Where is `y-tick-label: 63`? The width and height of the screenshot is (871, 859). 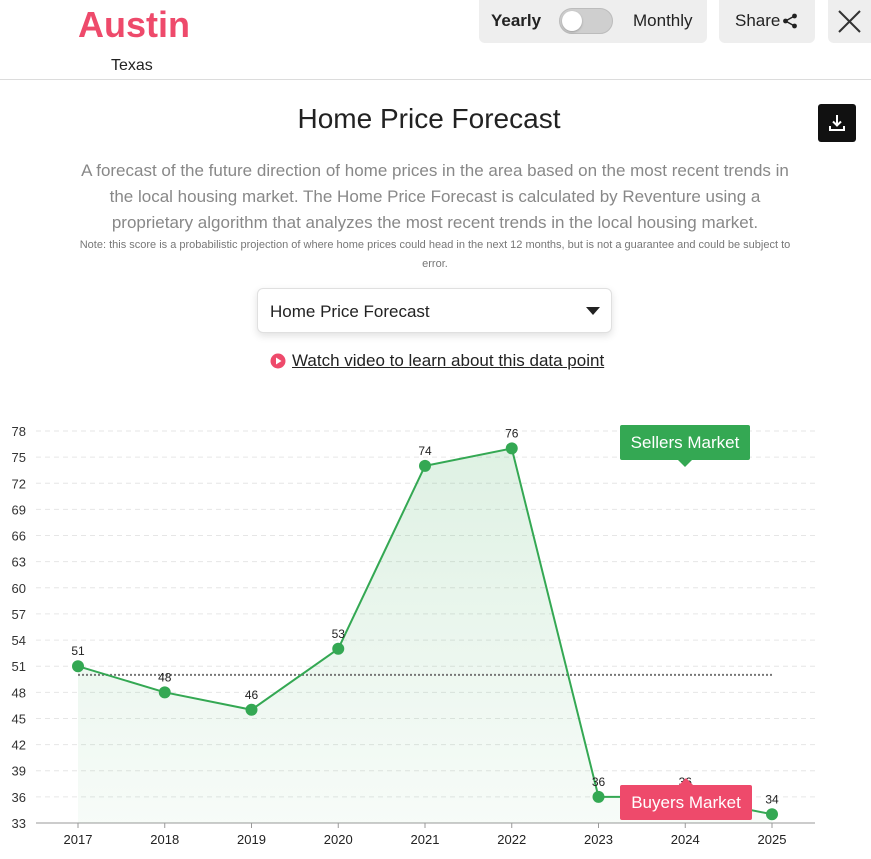
y-tick-label: 63 is located at coordinates (19, 562).